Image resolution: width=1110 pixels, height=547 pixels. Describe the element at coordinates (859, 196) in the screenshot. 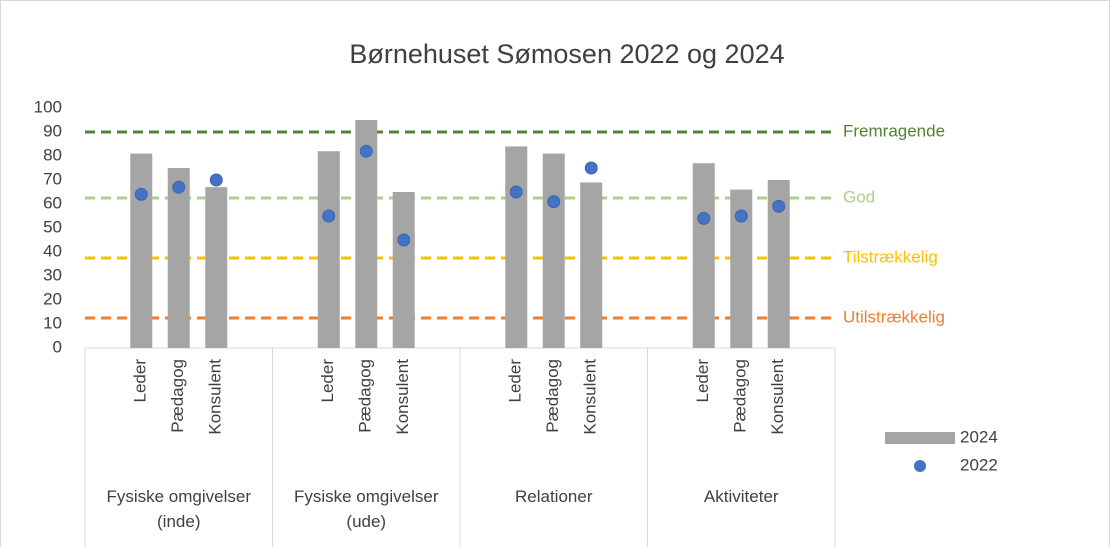

I see `reference-label: God` at that location.